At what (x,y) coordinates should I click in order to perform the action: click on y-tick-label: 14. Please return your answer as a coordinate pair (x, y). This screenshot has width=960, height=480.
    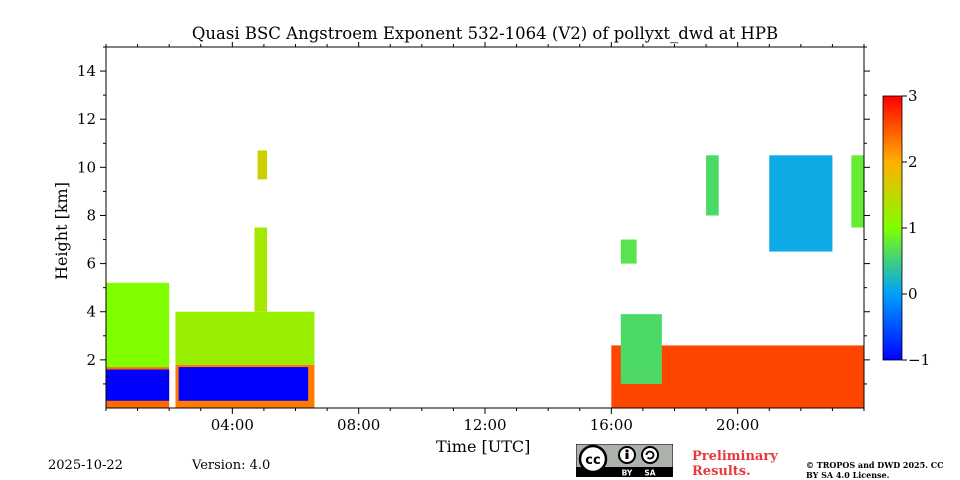
    Looking at the image, I should click on (86, 71).